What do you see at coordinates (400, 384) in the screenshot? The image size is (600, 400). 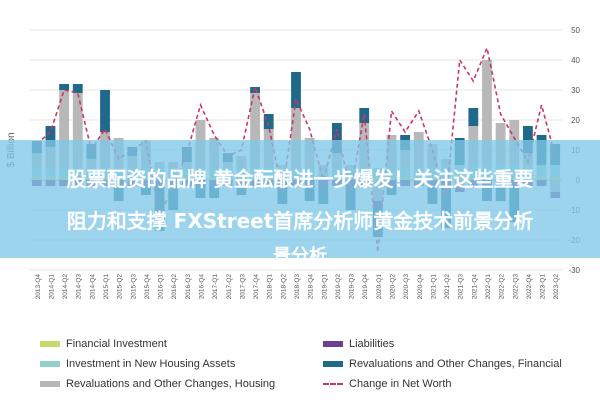 I see `legend-label: Change in Net Worth` at bounding box center [400, 384].